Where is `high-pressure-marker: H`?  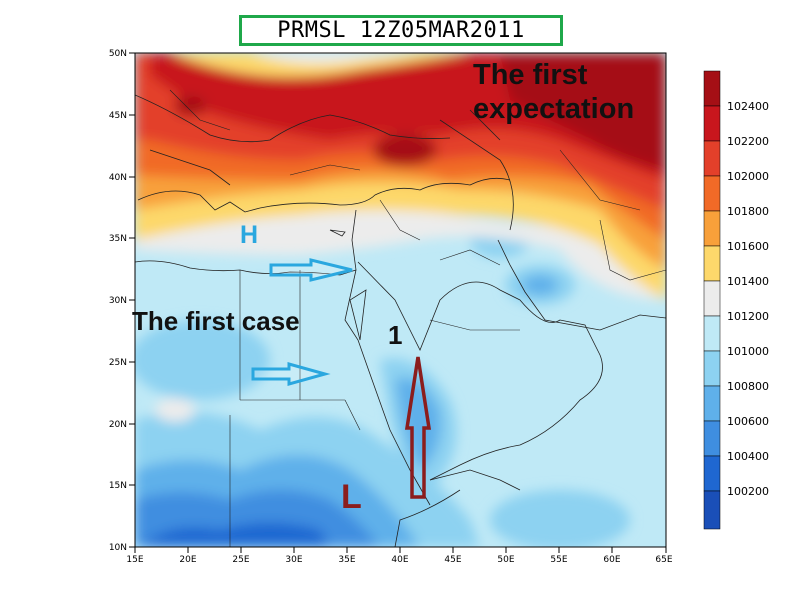
high-pressure-marker: H is located at coordinates (249, 235).